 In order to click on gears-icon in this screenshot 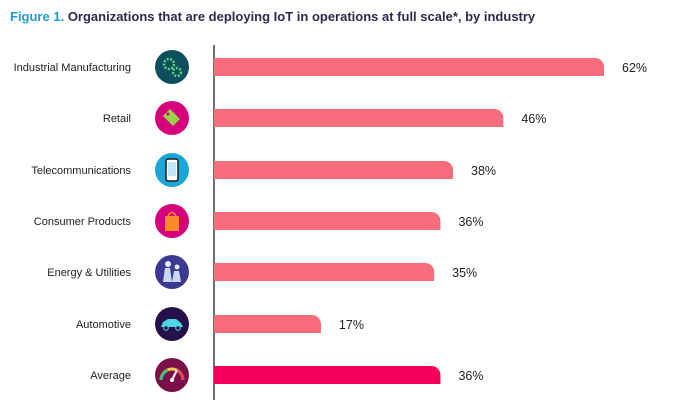, I will do `click(172, 67)`.